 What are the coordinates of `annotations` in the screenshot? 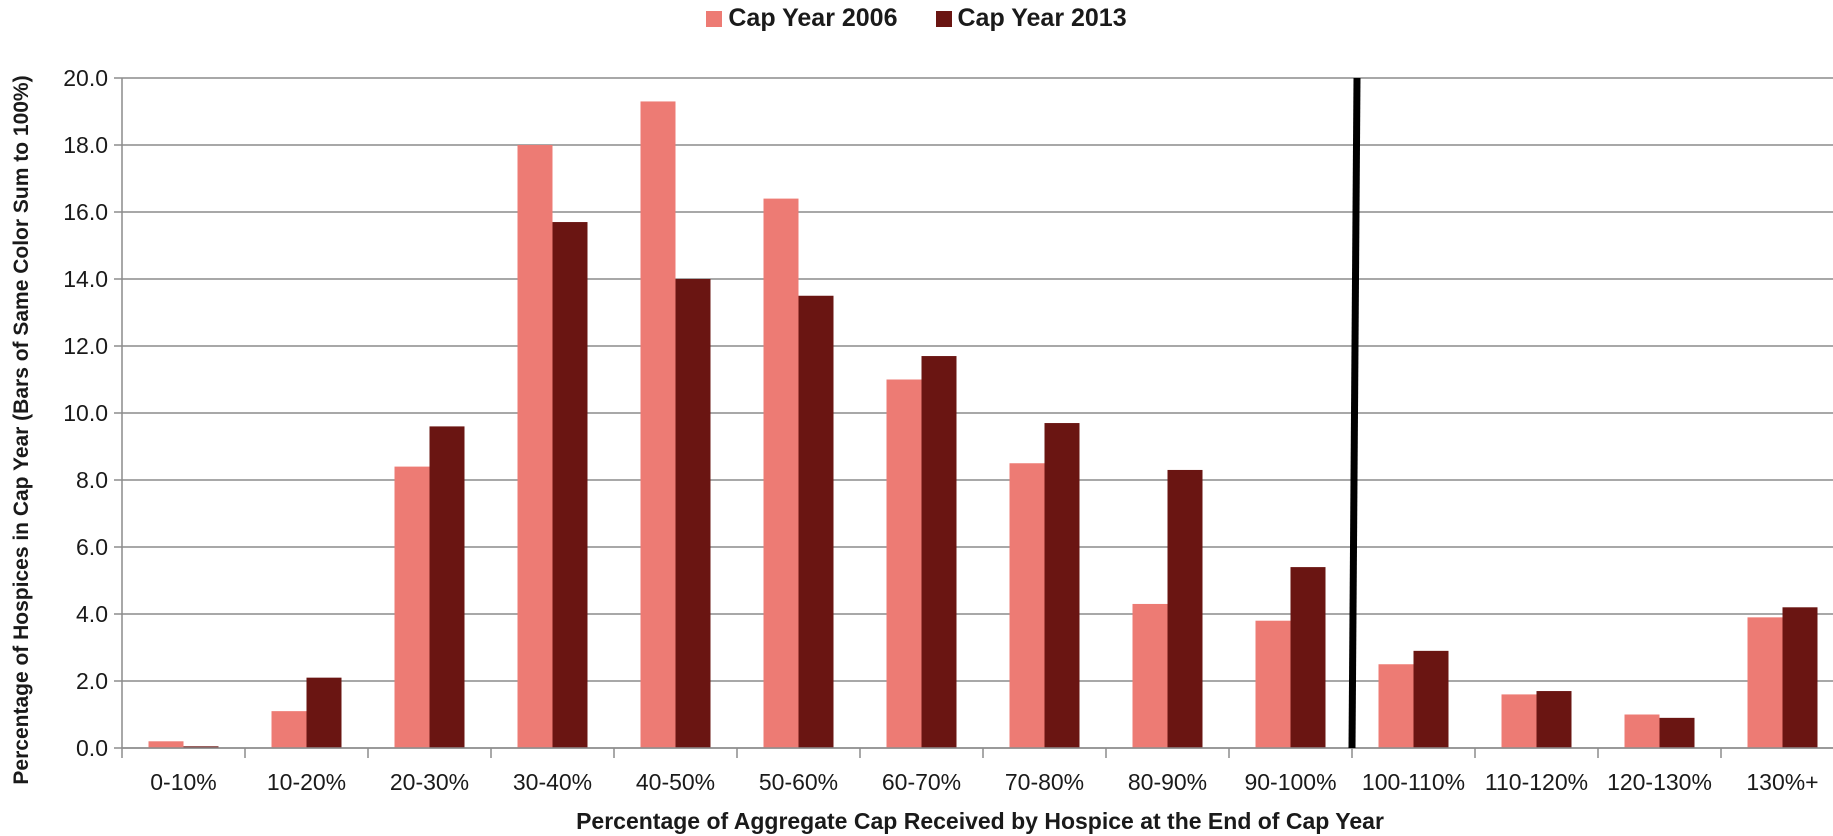 It's located at (1354, 413).